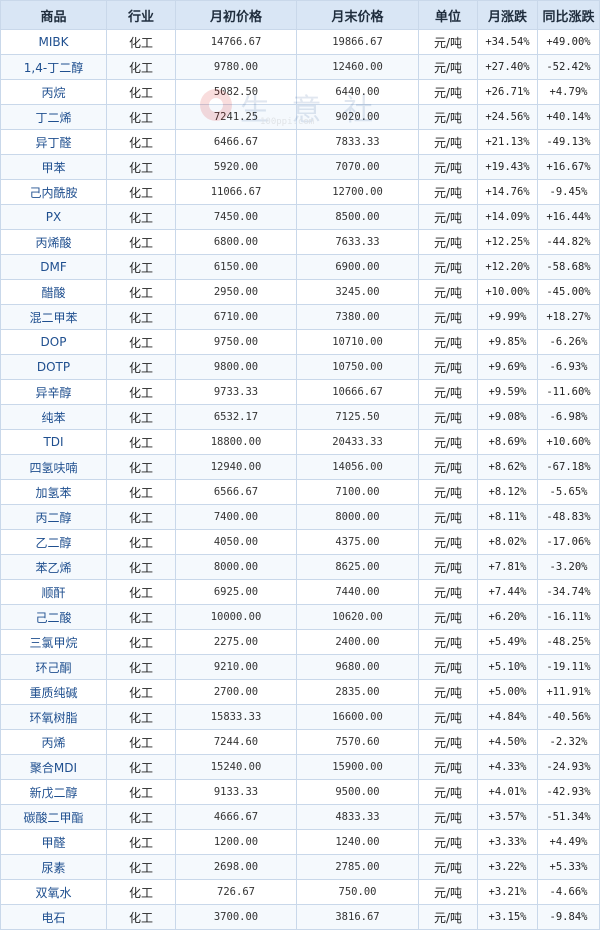 This screenshot has height=930, width=600. Describe the element at coordinates (53, 492) in the screenshot. I see `cell-product: 加氢苯` at that location.